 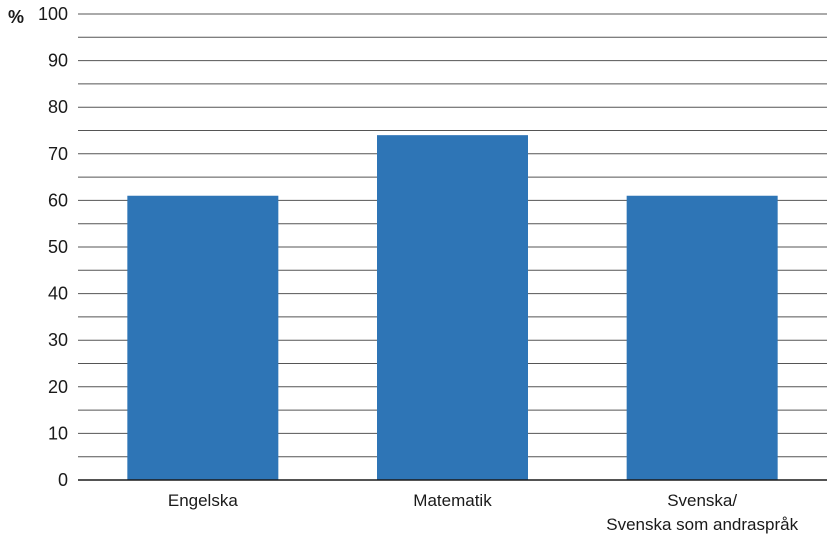 What do you see at coordinates (58, 340) in the screenshot?
I see `y-tick-label: 30` at bounding box center [58, 340].